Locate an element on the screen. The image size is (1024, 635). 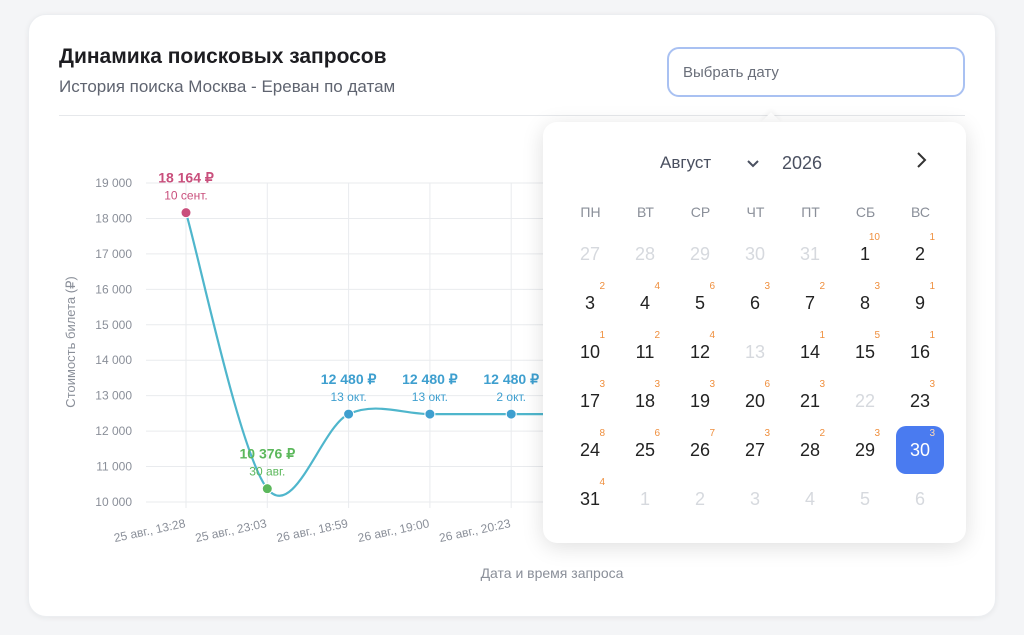
header-divider is located at coordinates (512, 115).